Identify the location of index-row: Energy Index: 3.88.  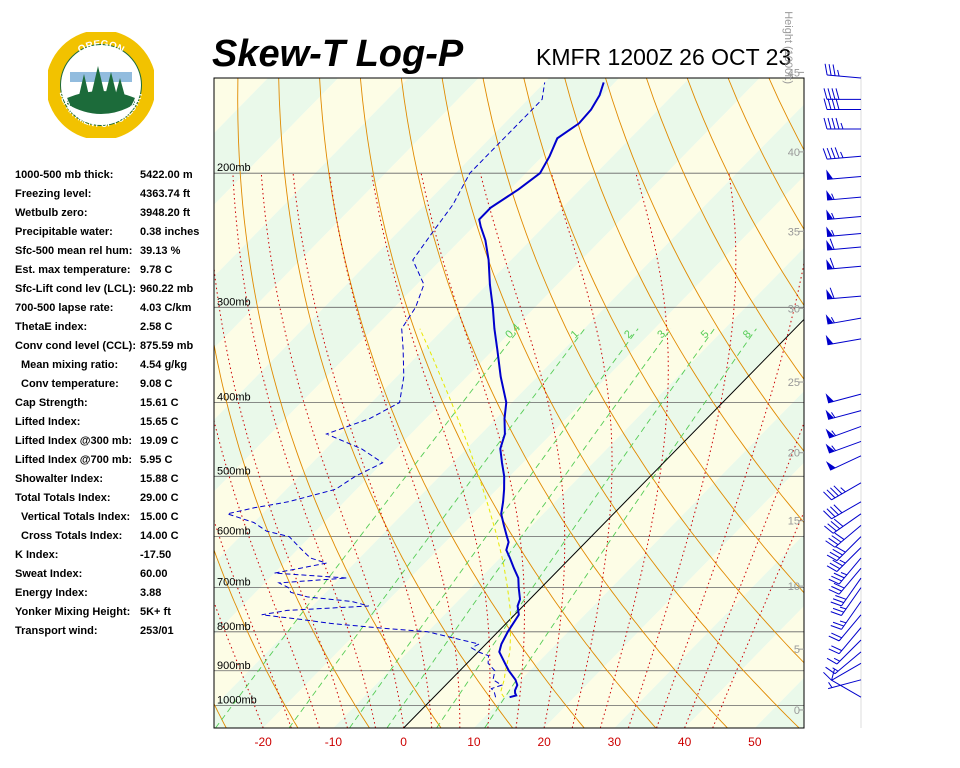
(115, 593).